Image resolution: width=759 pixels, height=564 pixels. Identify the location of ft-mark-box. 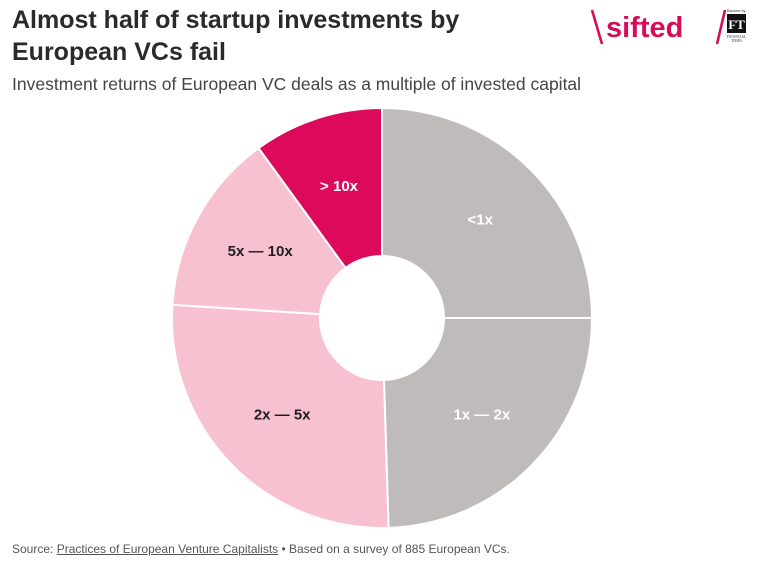
(736, 23).